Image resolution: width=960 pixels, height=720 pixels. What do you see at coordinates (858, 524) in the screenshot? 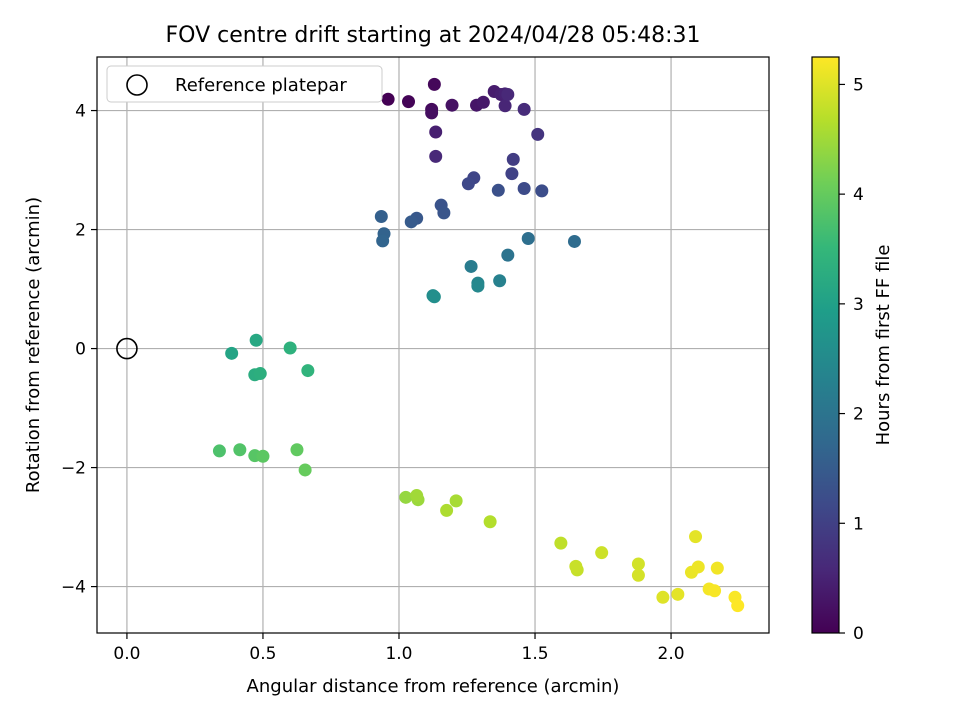
I see `colorbar-tick-label: 1` at bounding box center [858, 524].